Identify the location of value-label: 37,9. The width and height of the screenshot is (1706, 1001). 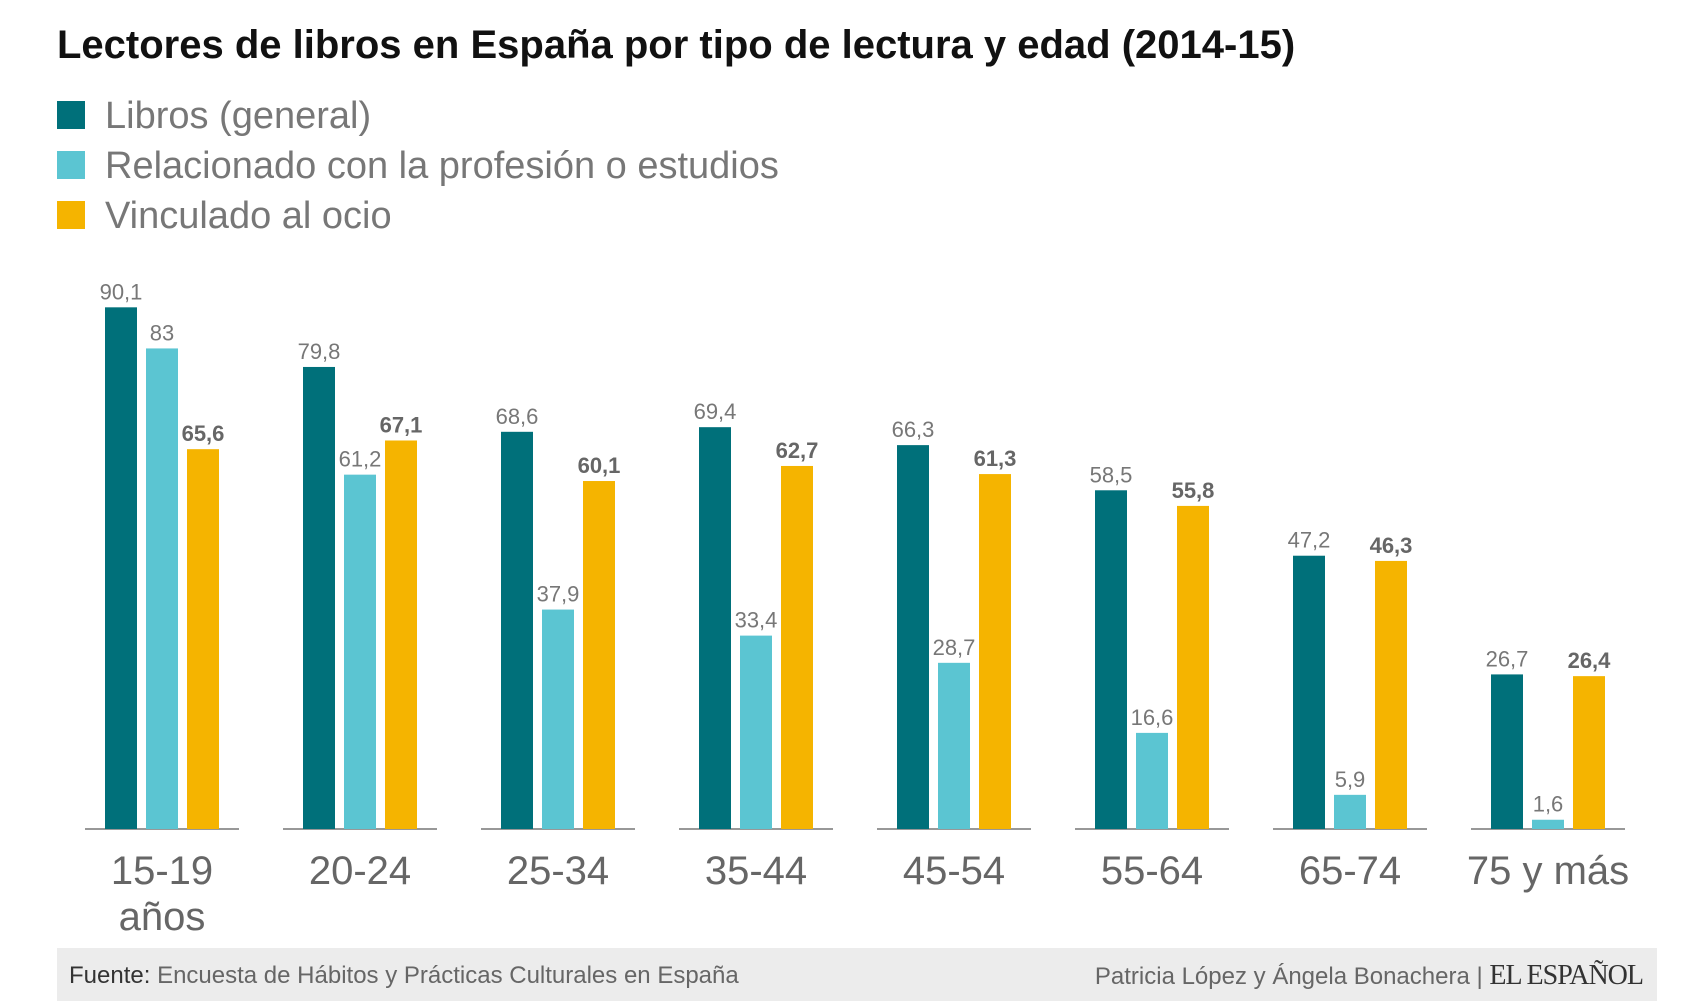
(558, 594).